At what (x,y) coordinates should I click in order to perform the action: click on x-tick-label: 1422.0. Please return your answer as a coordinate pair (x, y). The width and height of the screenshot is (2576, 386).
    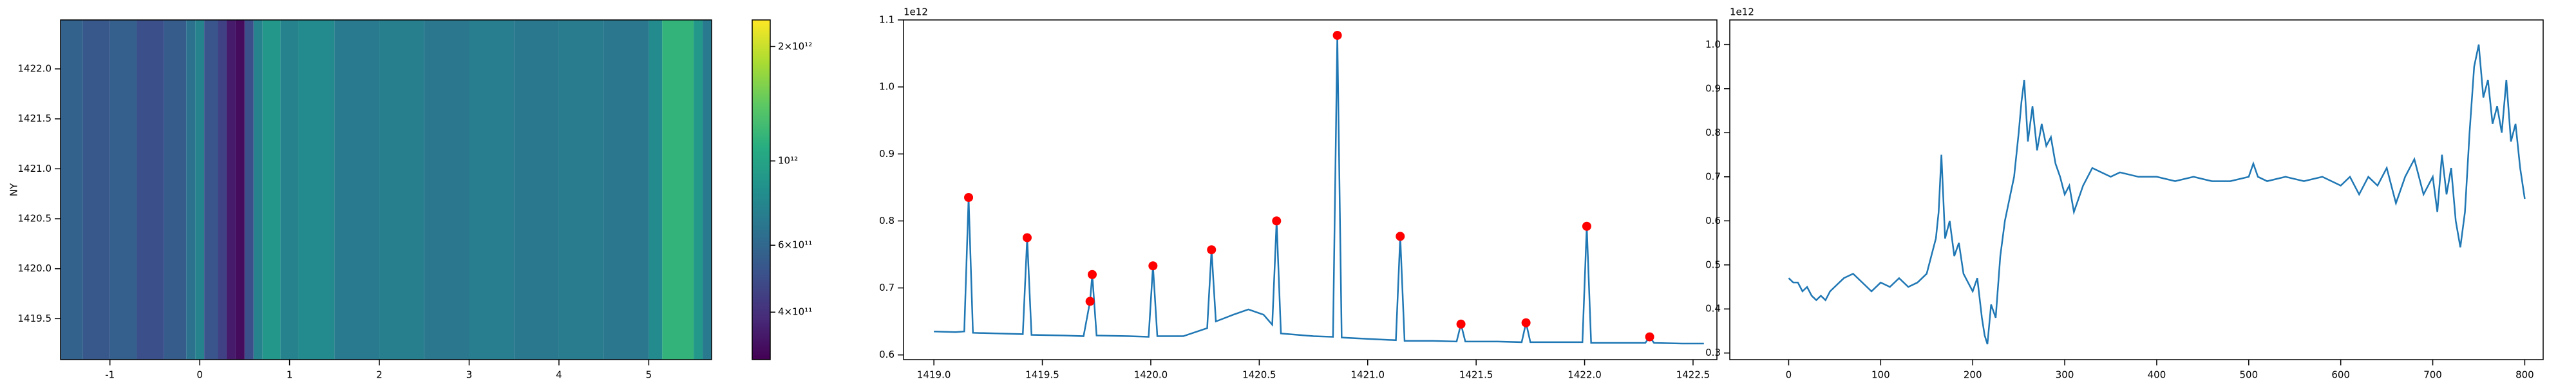
    Looking at the image, I should click on (1585, 375).